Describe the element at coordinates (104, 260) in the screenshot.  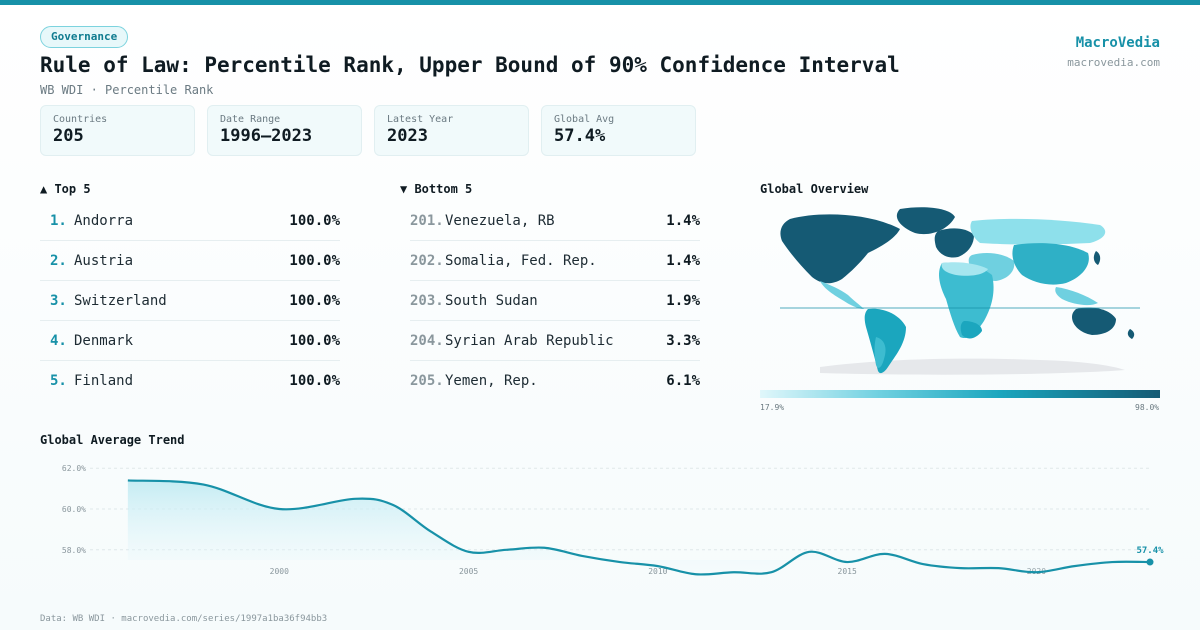
I see `country-name: Austria` at that location.